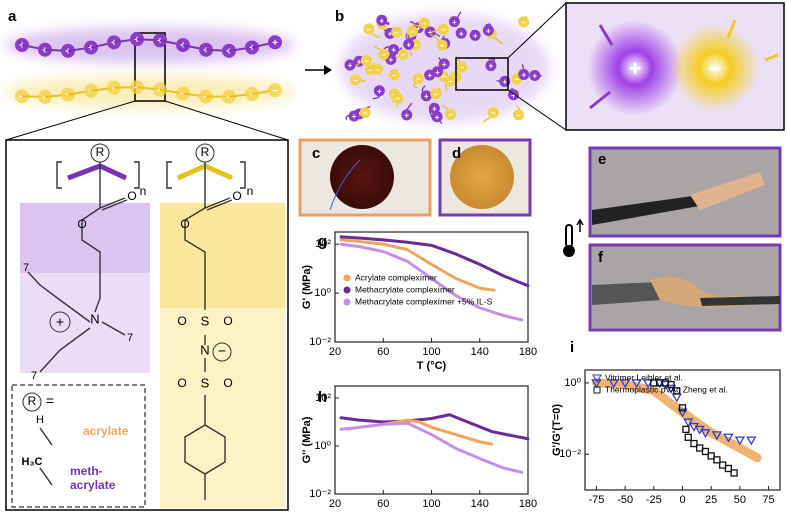 This screenshot has width=787, height=512. What do you see at coordinates (32, 462) in the screenshot?
I see `chemistry-label: H₃C` at bounding box center [32, 462].